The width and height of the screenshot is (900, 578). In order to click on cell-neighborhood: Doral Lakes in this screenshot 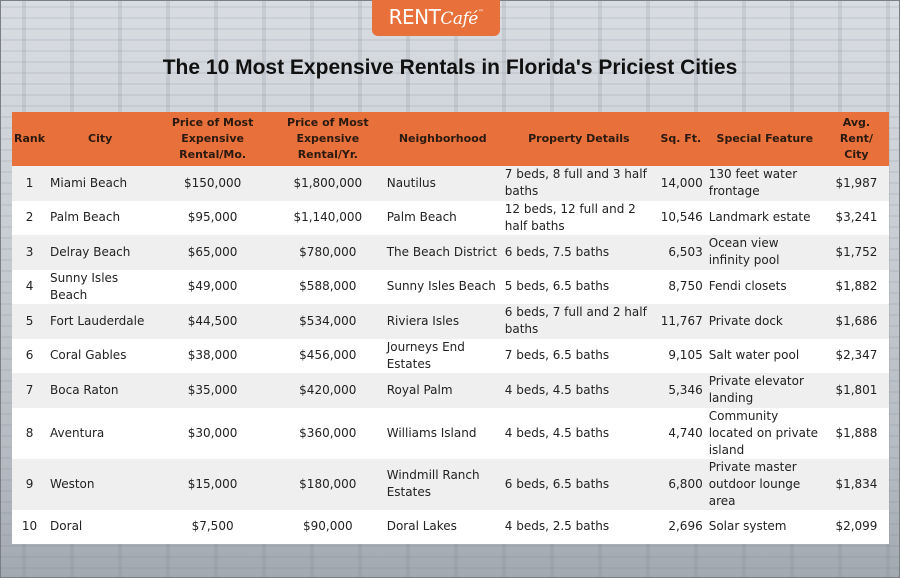, I will do `click(421, 526)`.